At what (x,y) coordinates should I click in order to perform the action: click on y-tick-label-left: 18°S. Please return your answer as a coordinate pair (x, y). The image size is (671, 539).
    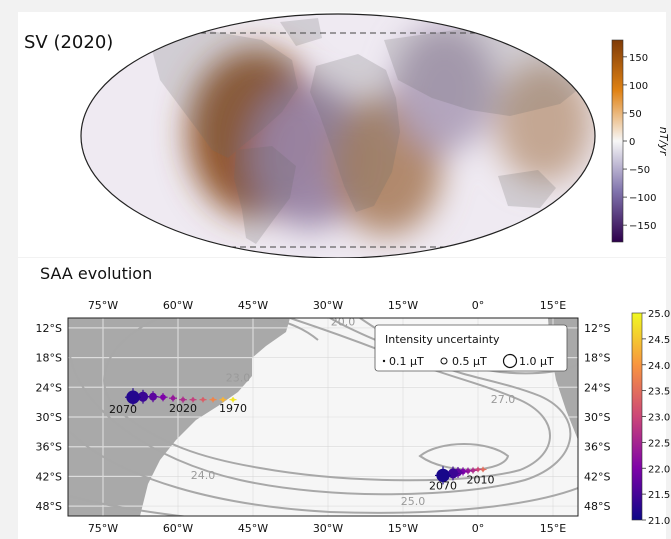
    Looking at the image, I should click on (49, 358).